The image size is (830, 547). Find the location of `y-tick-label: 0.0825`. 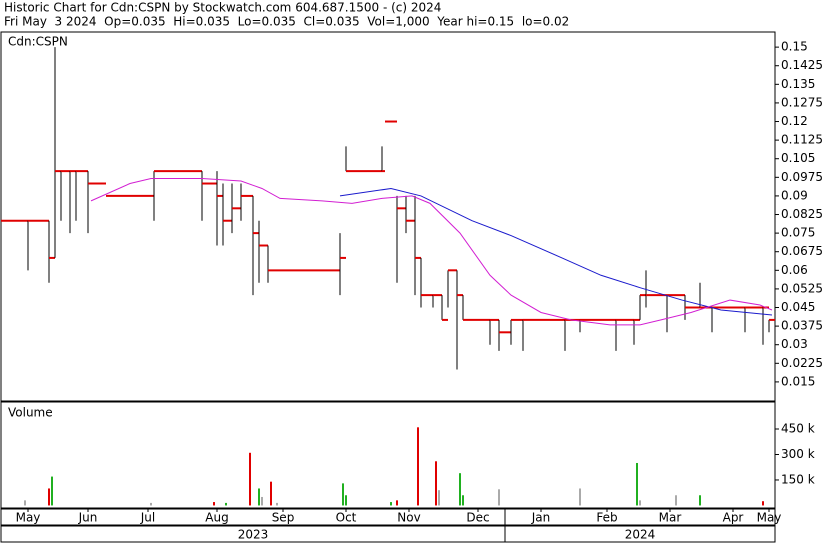

y-tick-label: 0.0825 is located at coordinates (802, 214).